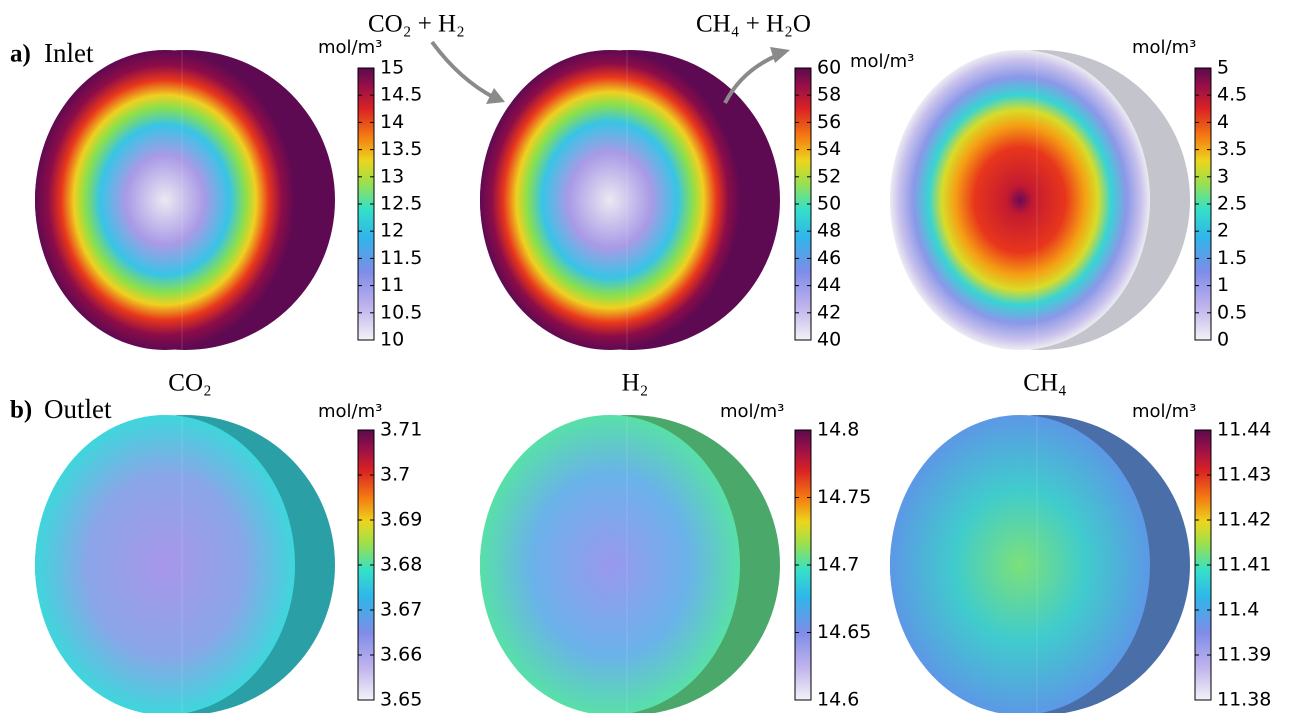 Image resolution: width=1294 pixels, height=713 pixels. What do you see at coordinates (401, 430) in the screenshot?
I see `colorbar-tick-label: 3.71` at bounding box center [401, 430].